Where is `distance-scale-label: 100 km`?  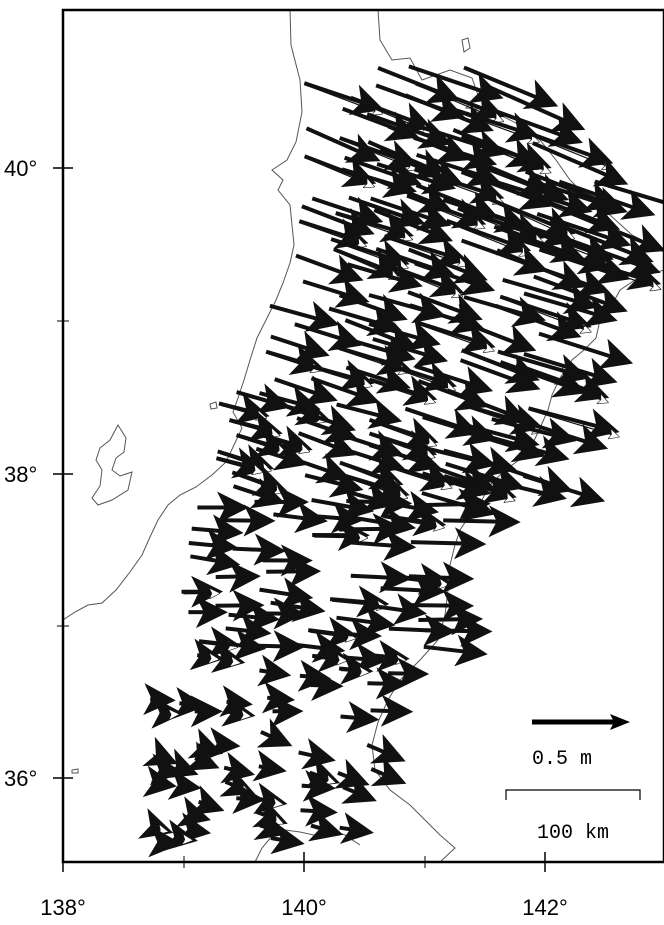
distance-scale-label: 100 km is located at coordinates (573, 833).